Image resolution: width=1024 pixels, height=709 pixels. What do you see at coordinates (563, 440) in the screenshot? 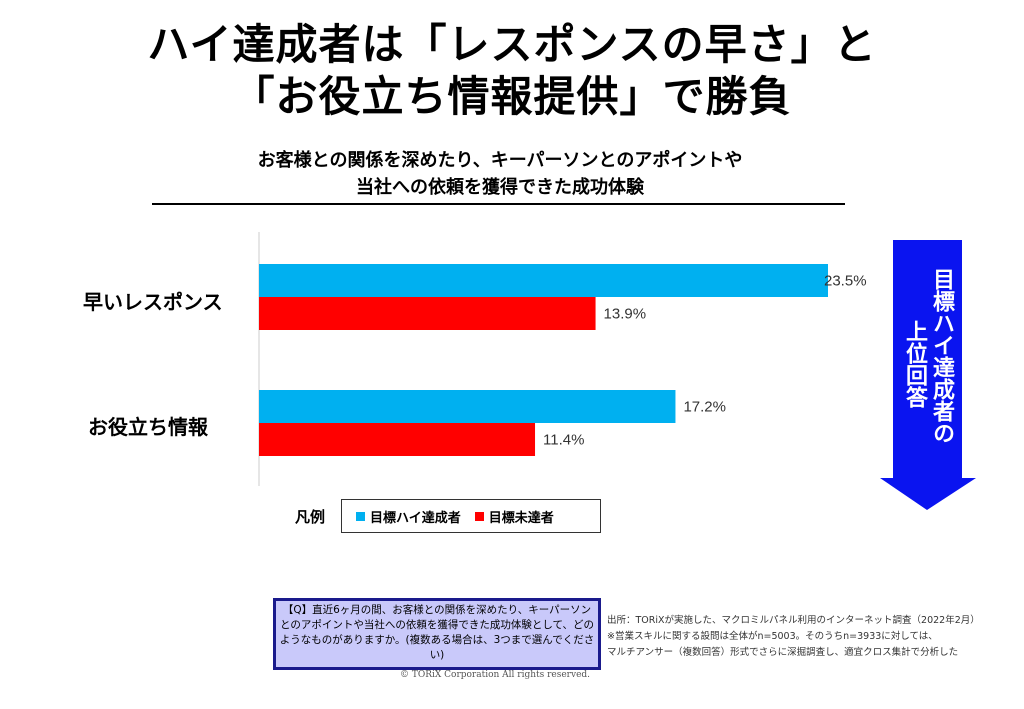
I see `data-label: 11.4%` at bounding box center [563, 440].